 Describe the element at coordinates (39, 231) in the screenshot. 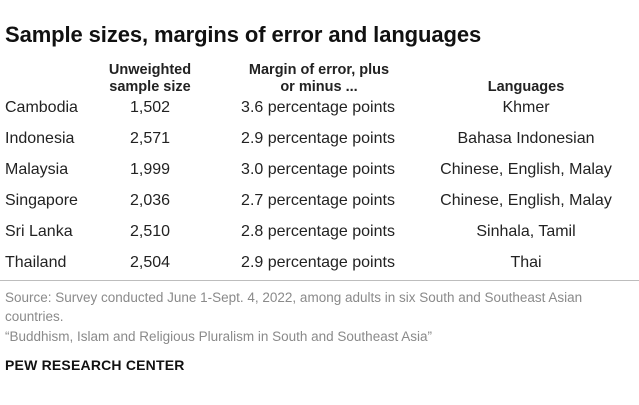

I see `country-cell: Sri Lanka` at that location.